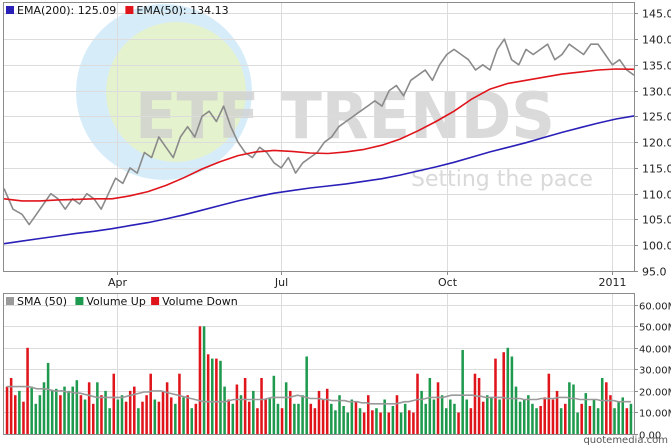 The width and height of the screenshot is (671, 445). I want to click on price-y-tick-label: 125.0, so click(656, 117).